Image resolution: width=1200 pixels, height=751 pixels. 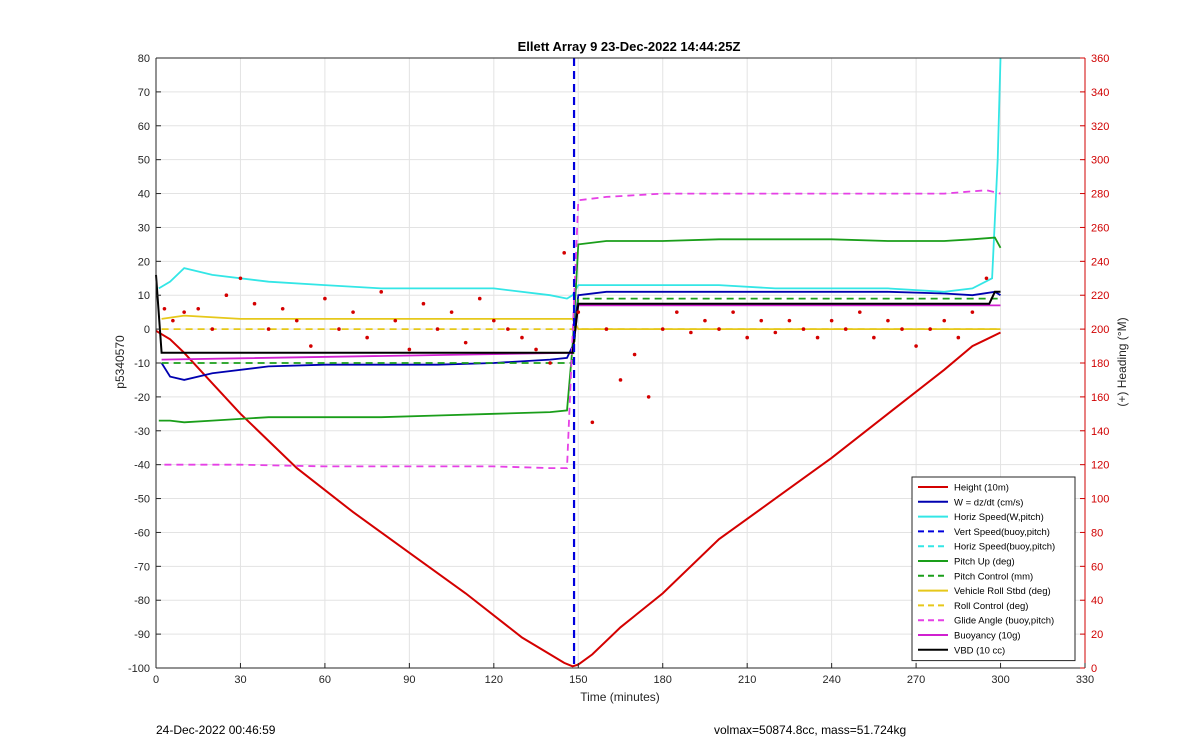 What do you see at coordinates (979, 650) in the screenshot?
I see `legend-entry: VBD (10 cc)` at bounding box center [979, 650].